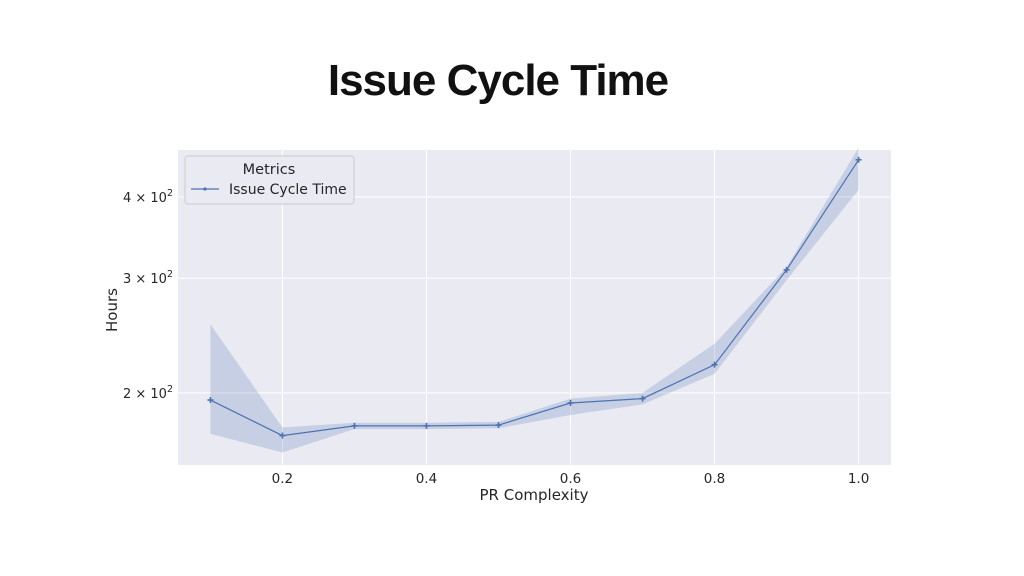  I want to click on x-tick-label: 0.4, so click(426, 479).